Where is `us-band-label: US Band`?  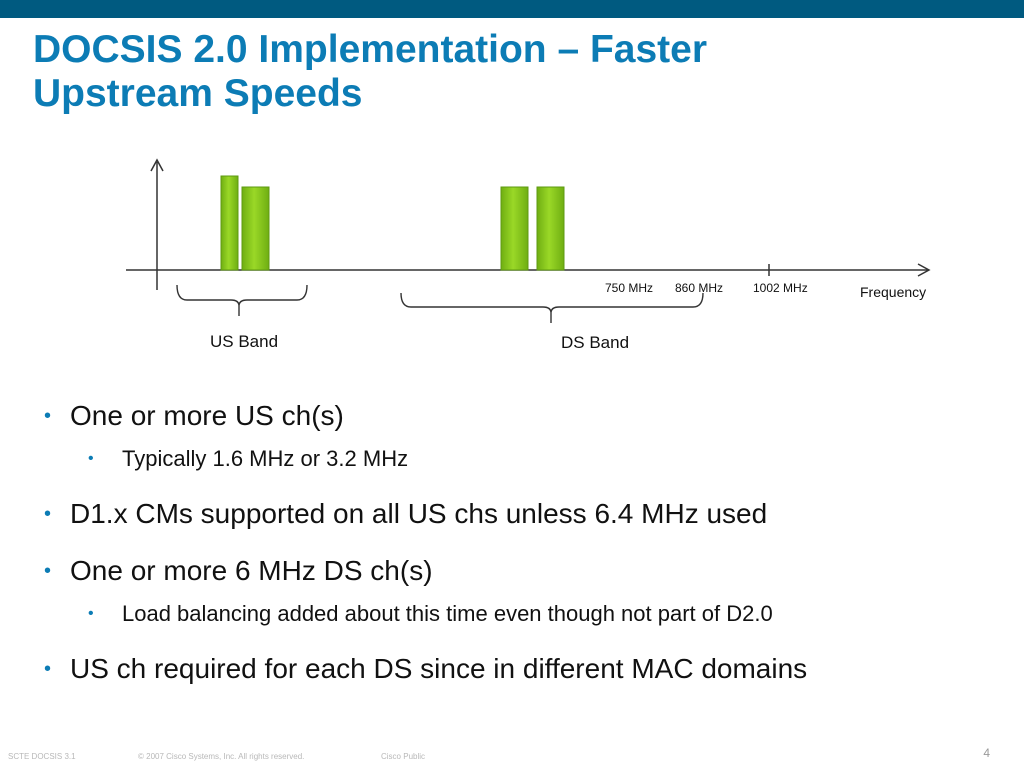 us-band-label: US Band is located at coordinates (244, 341).